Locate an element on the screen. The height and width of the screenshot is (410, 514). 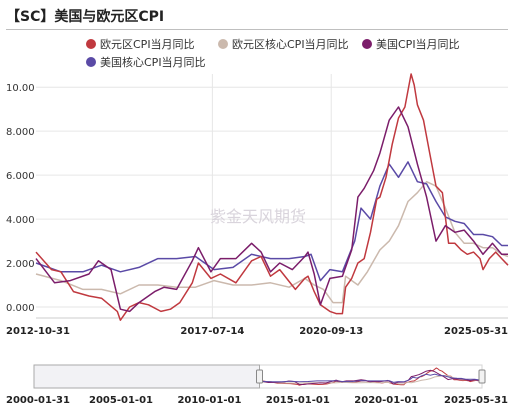
y-tick-label: 4.000 is located at coordinates (20, 220).